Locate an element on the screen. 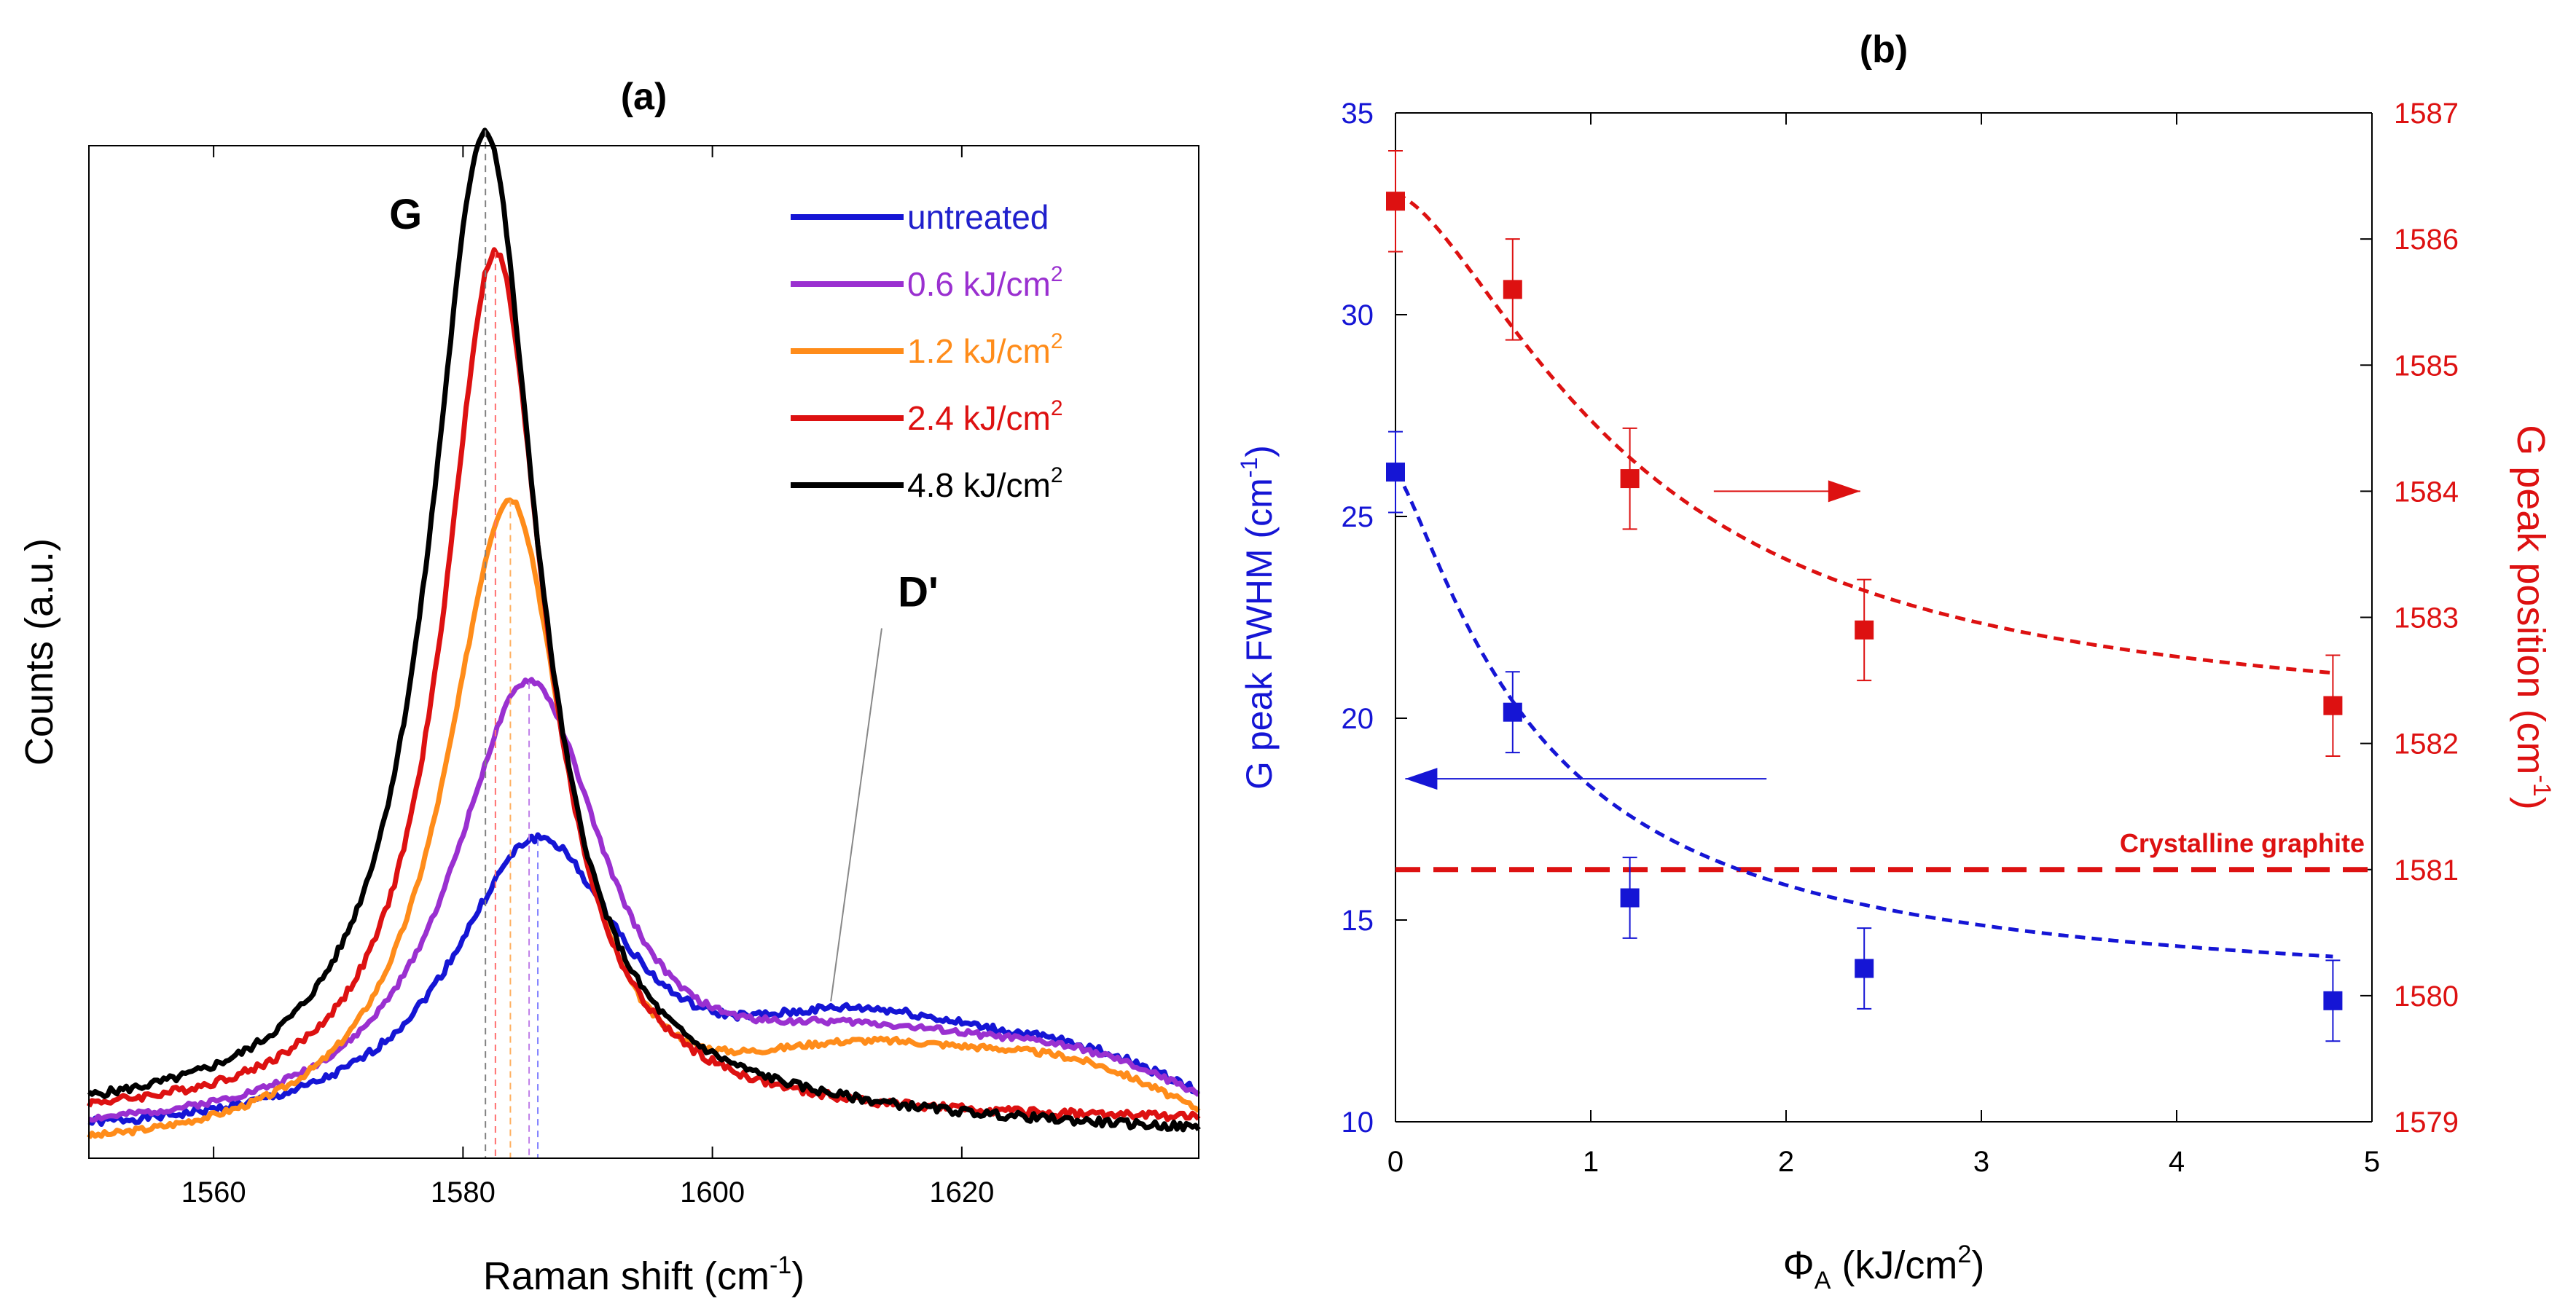  legend-label-0: untreated is located at coordinates (978, 217).